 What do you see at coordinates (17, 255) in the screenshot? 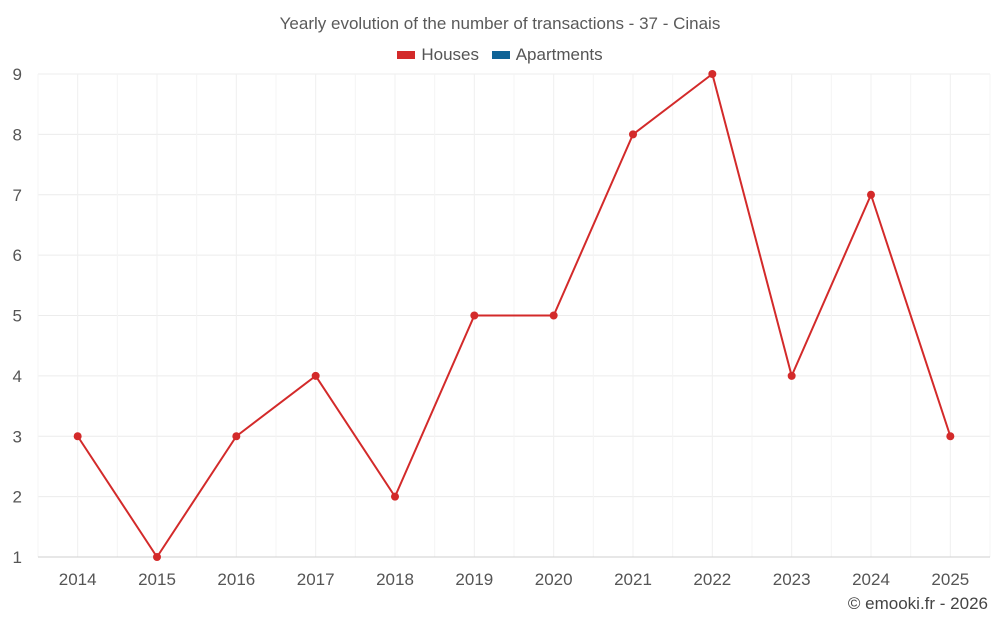
I see `y-tick-label: 6` at bounding box center [17, 255].